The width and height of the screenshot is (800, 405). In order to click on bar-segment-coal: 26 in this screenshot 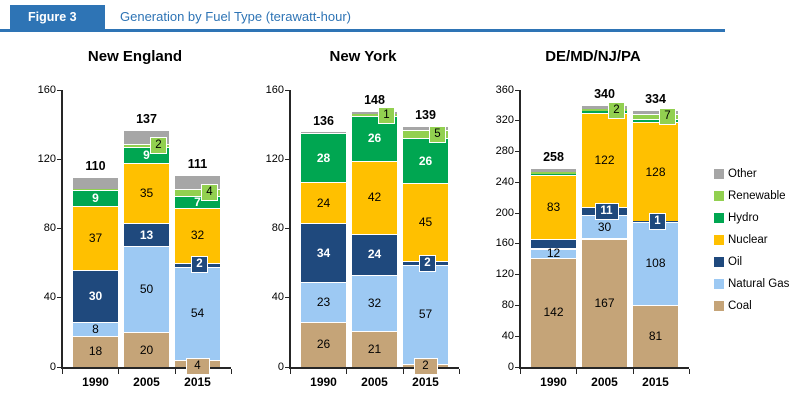, I will do `click(323, 344)`.